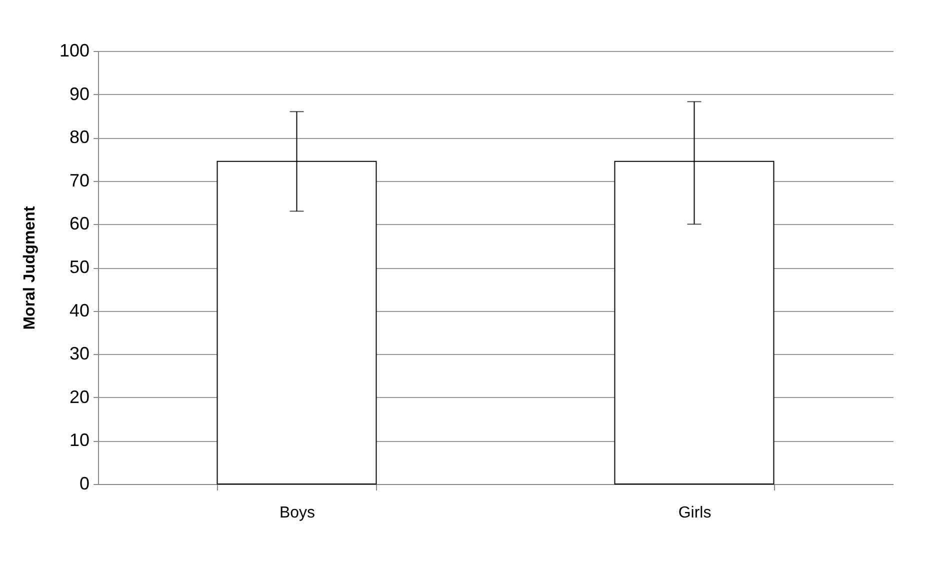 The image size is (937, 562). What do you see at coordinates (297, 513) in the screenshot?
I see `x-tick-label: Boys` at bounding box center [297, 513].